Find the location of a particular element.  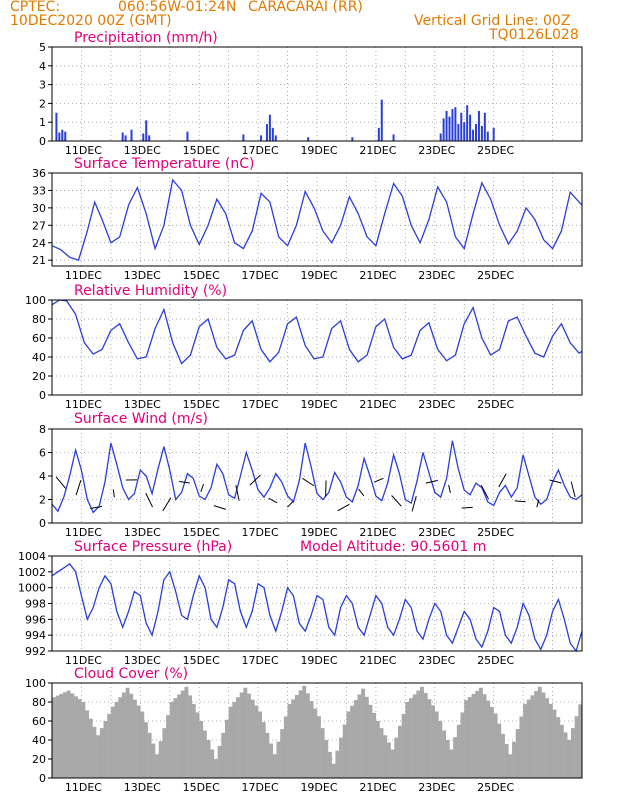

y-tick-label: 40 is located at coordinates (39, 357).